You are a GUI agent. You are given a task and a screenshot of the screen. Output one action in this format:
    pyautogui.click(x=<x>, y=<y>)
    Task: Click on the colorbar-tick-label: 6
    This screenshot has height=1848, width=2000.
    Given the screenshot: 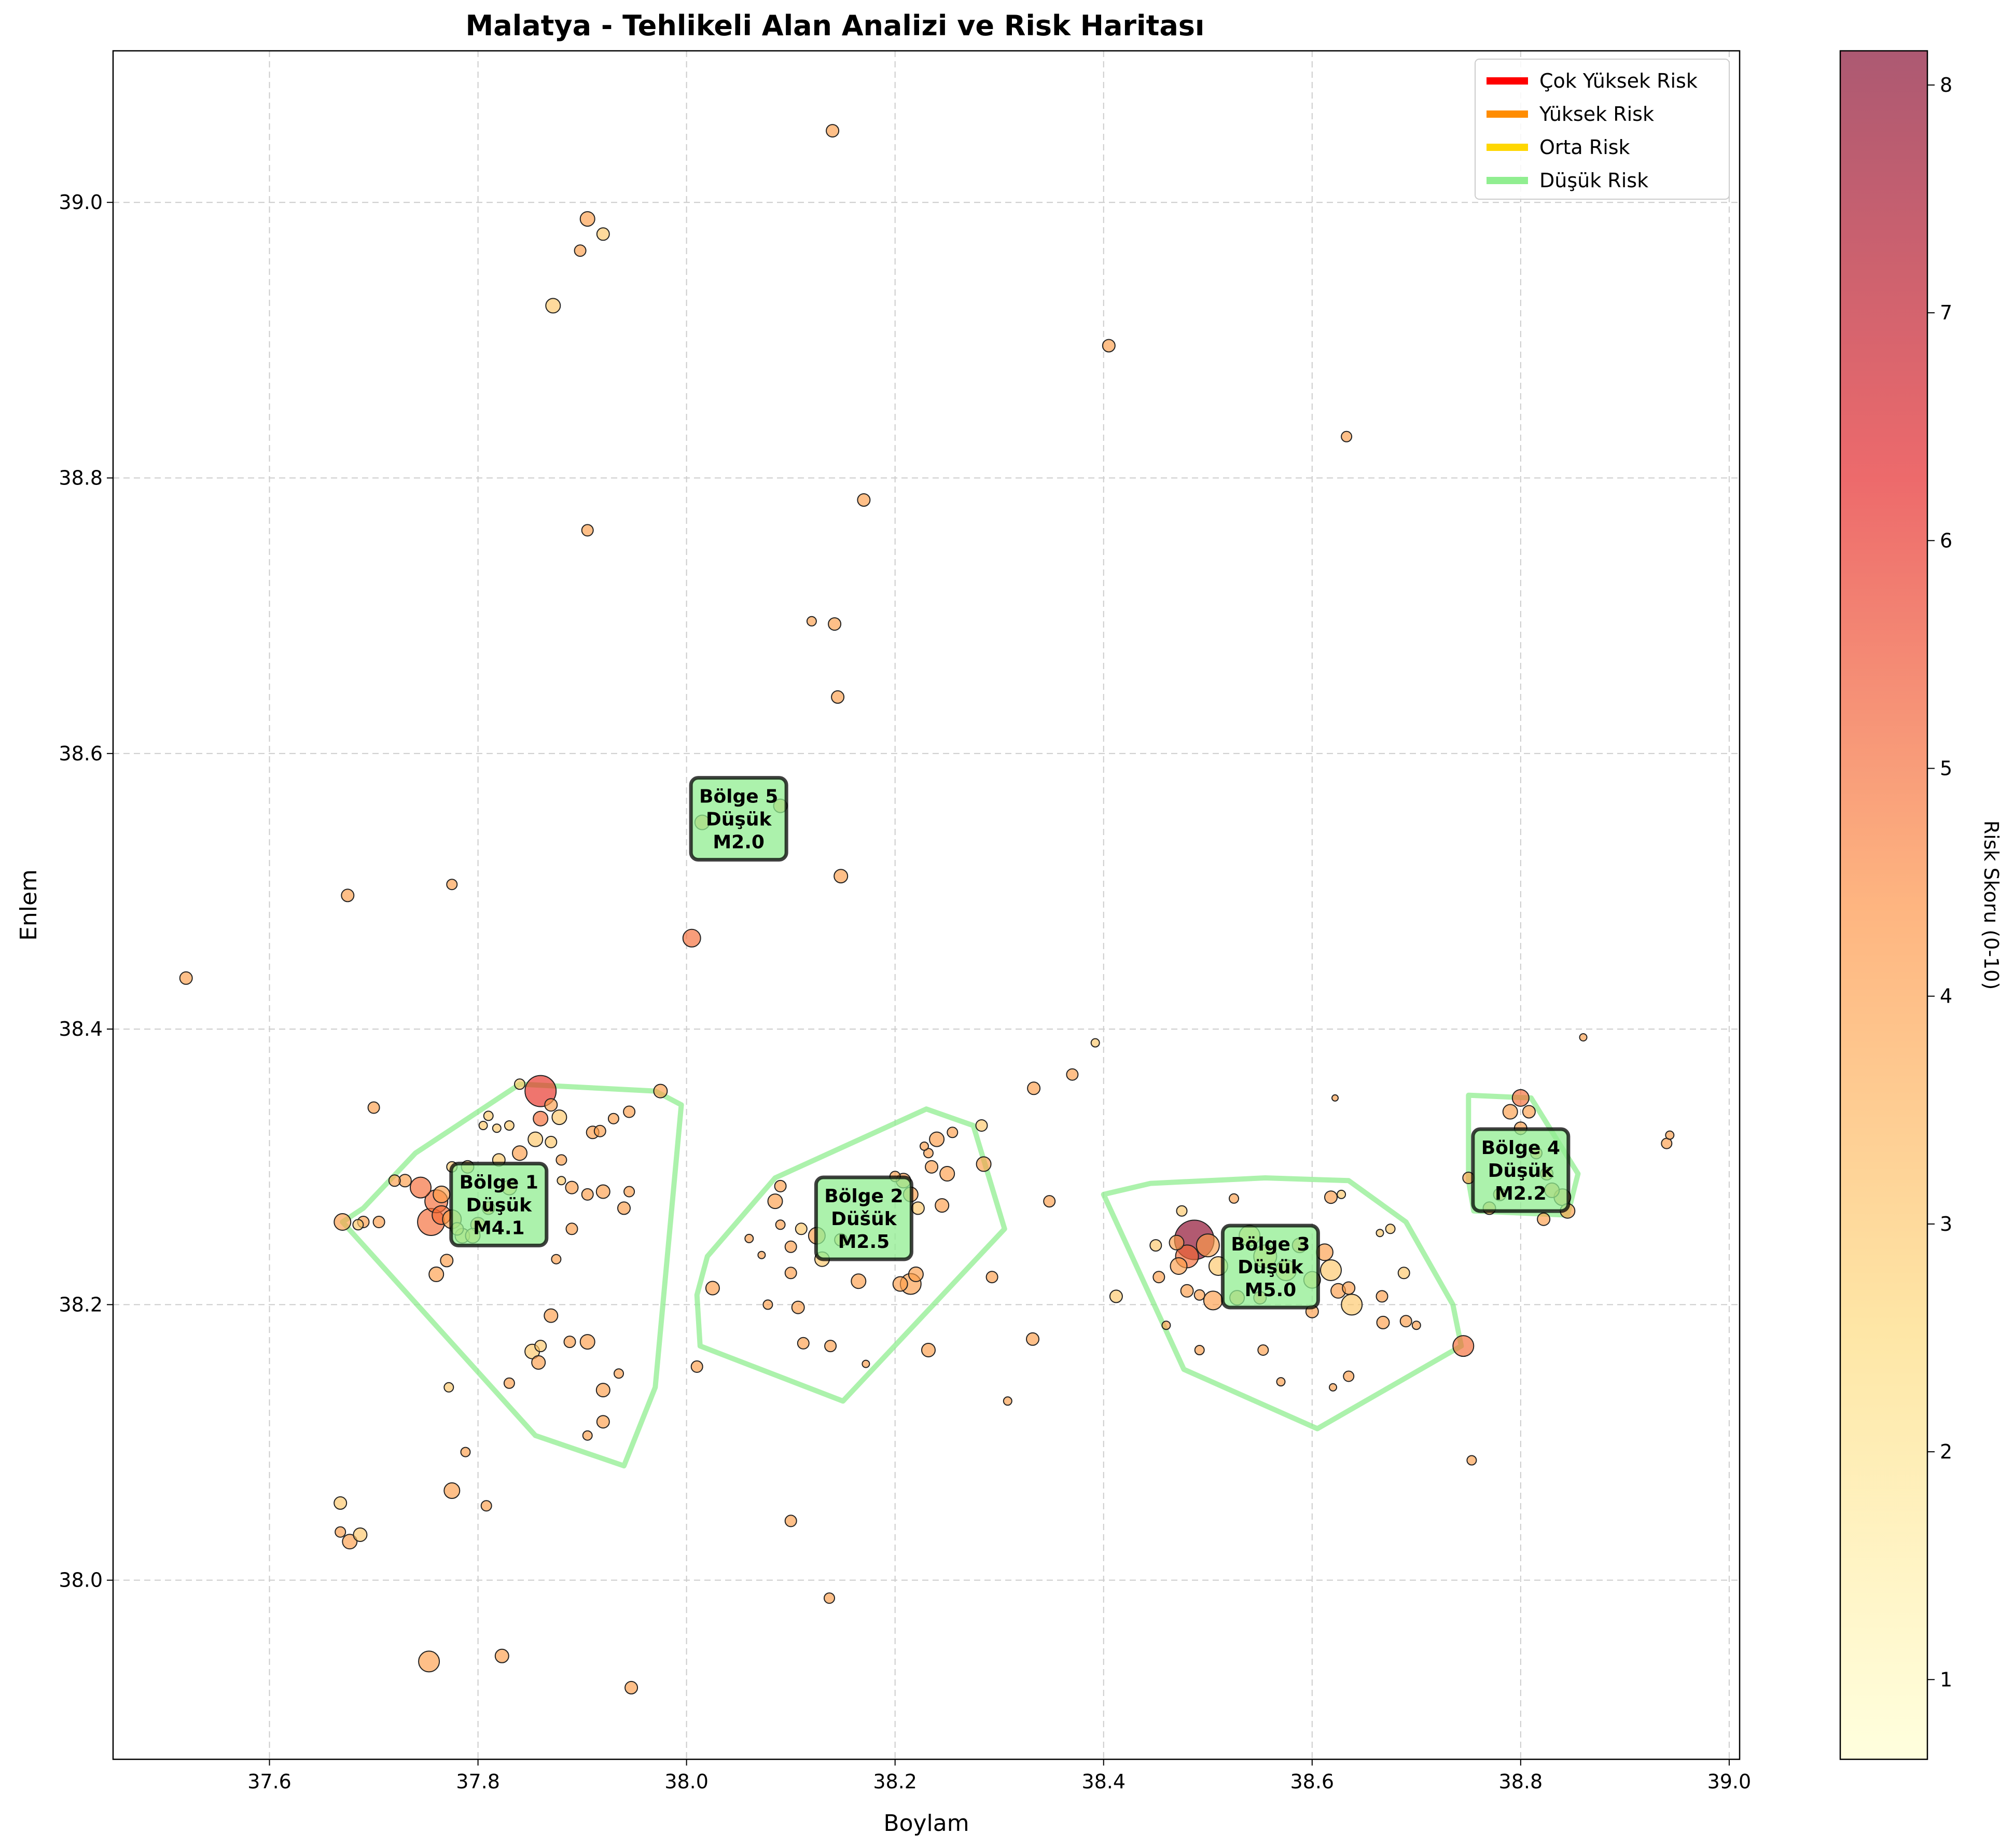 What is the action you would take?
    pyautogui.click(x=1946, y=540)
    